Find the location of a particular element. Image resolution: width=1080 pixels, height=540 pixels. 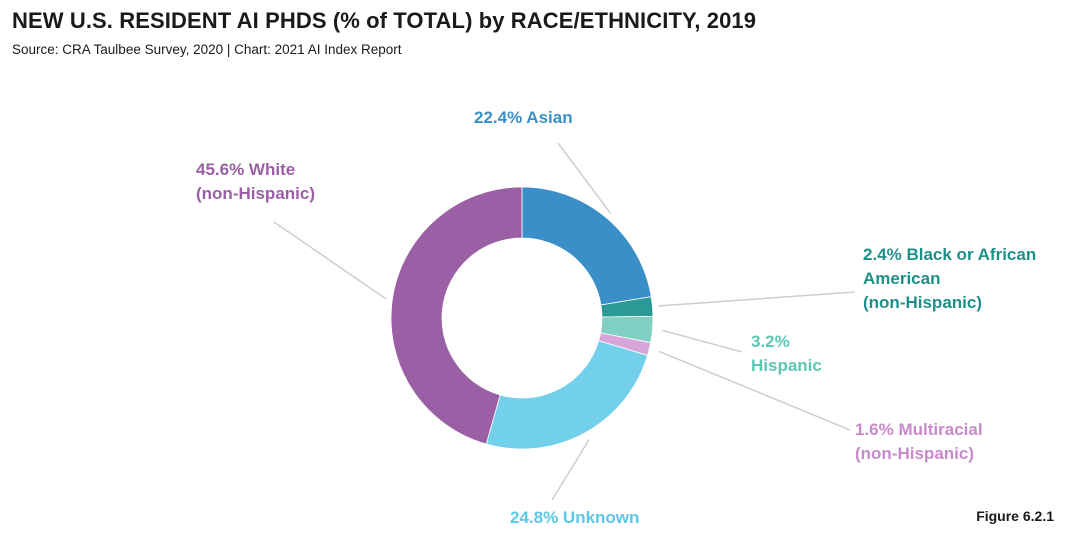

slice-unknown is located at coordinates (567, 395).